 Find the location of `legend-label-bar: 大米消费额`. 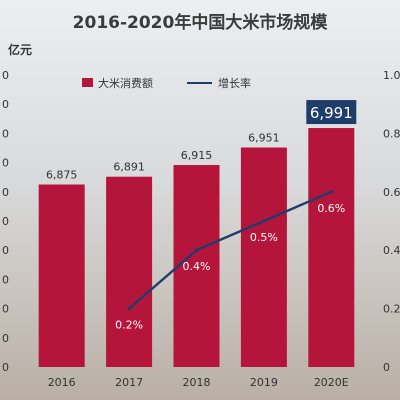

legend-label-bar: 大米消费额 is located at coordinates (125, 83).